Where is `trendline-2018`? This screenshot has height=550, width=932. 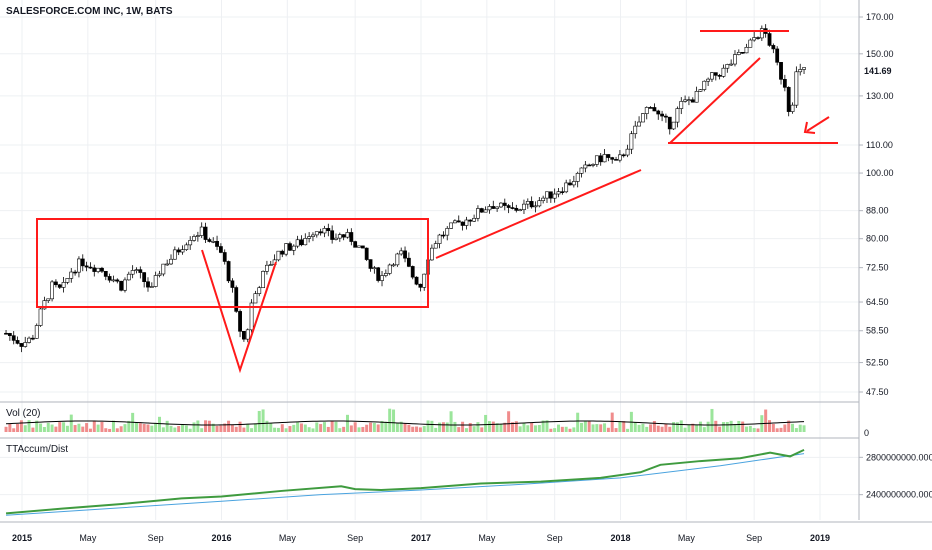 trendline-2018 is located at coordinates (715, 100).